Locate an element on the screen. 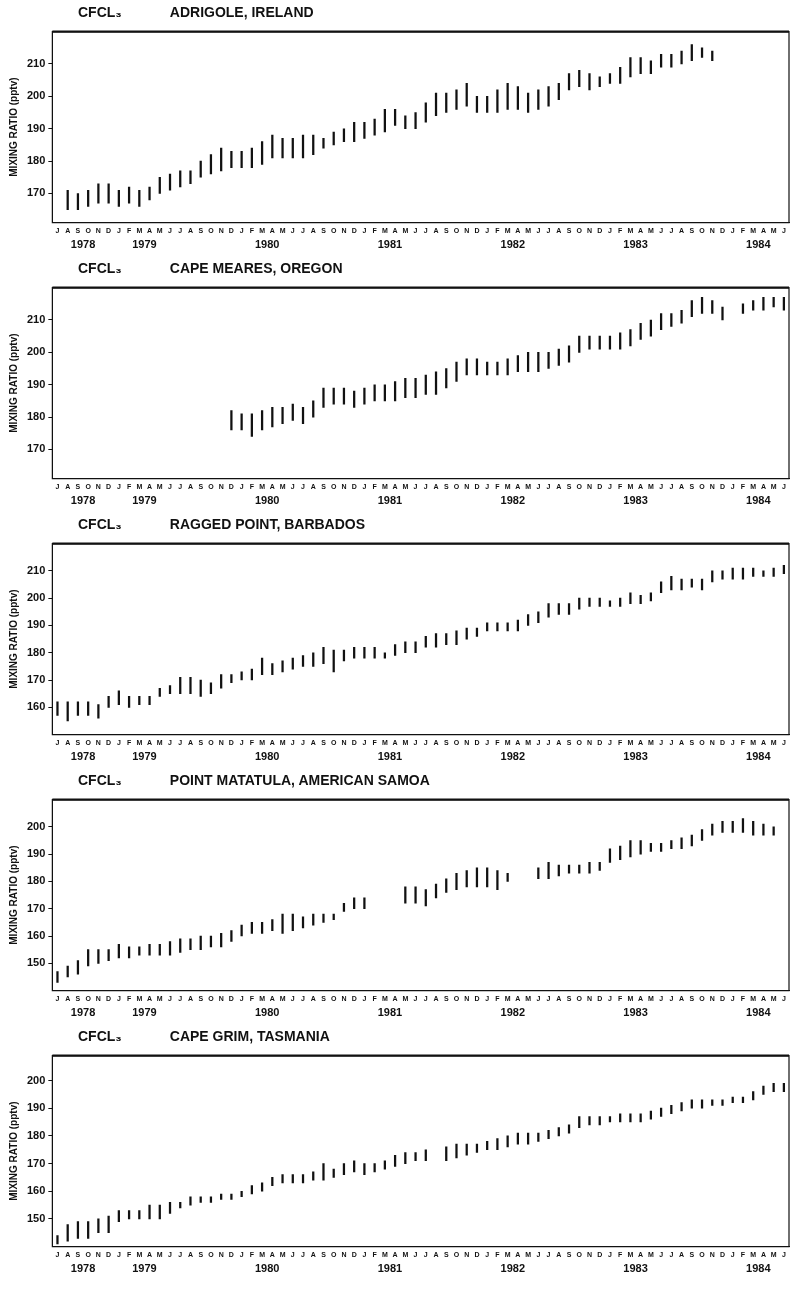  y-tick-label: 180 is located at coordinates (36, 1134).